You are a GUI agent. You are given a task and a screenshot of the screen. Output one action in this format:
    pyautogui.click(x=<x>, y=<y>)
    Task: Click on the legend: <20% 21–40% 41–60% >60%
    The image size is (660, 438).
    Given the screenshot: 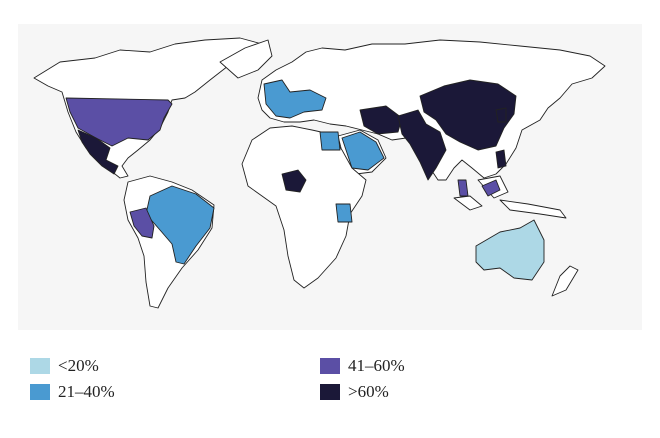 What is the action you would take?
    pyautogui.click(x=217, y=378)
    